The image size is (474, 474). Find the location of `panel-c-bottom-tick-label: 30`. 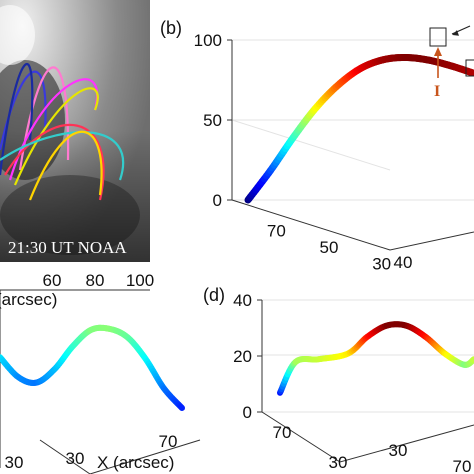

panel-c-bottom-tick-label: 30 is located at coordinates (75, 458).